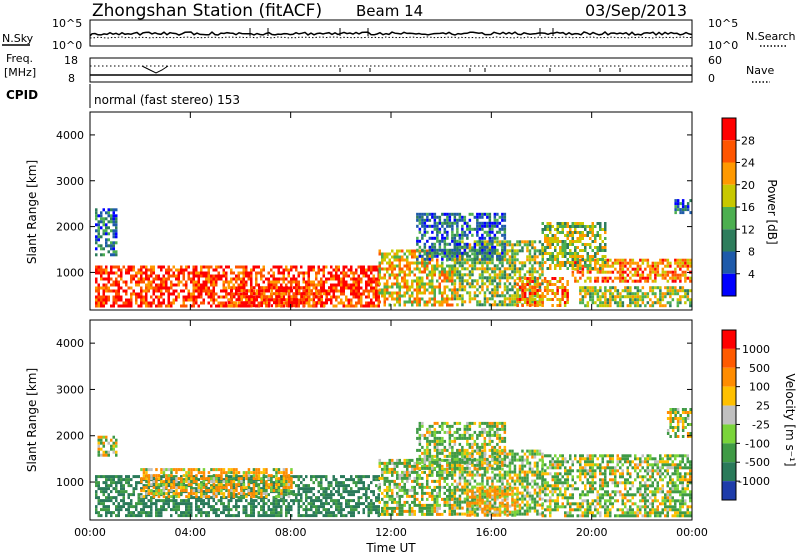  I want to click on nsearch-tick-top: 10^5, so click(723, 23).